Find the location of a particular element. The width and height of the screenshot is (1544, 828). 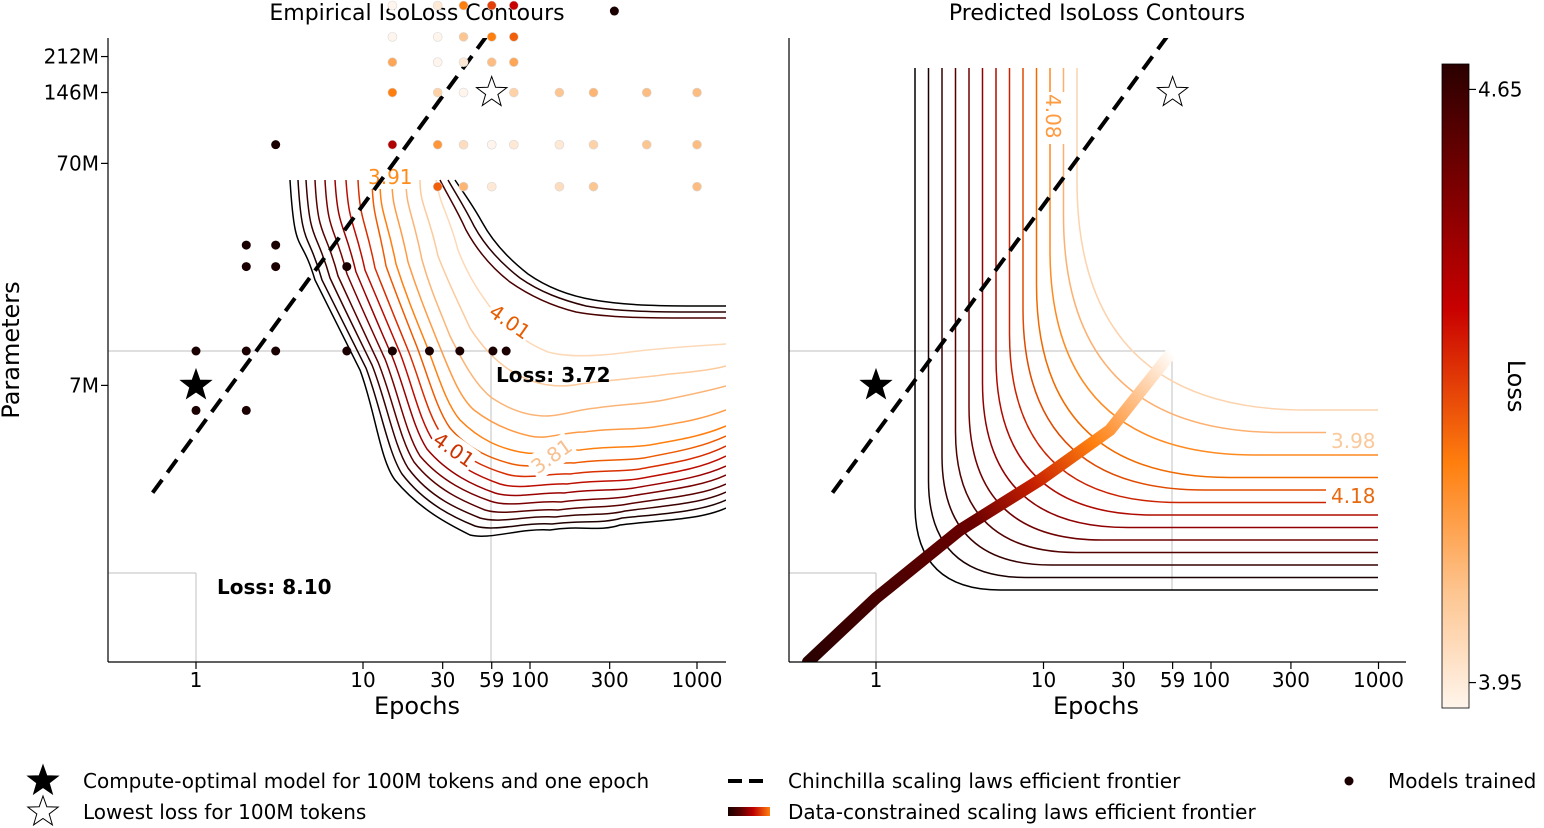

contour-label: 4.18 is located at coordinates (1353, 496).